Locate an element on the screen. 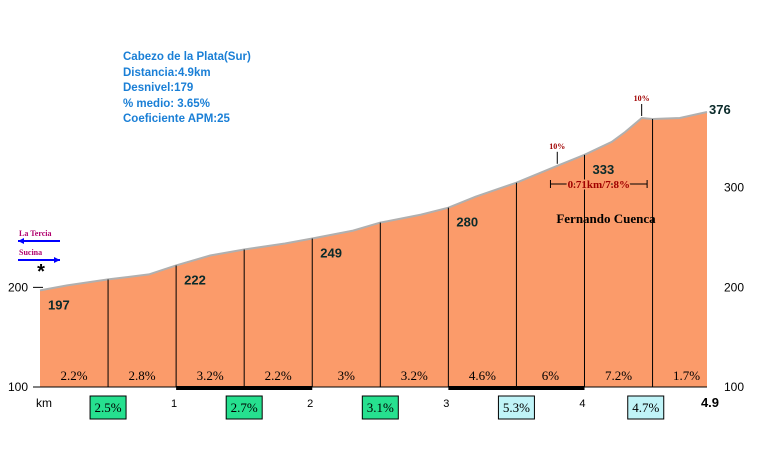 The image size is (761, 458). km-grade-label: 2.7% is located at coordinates (244, 407).